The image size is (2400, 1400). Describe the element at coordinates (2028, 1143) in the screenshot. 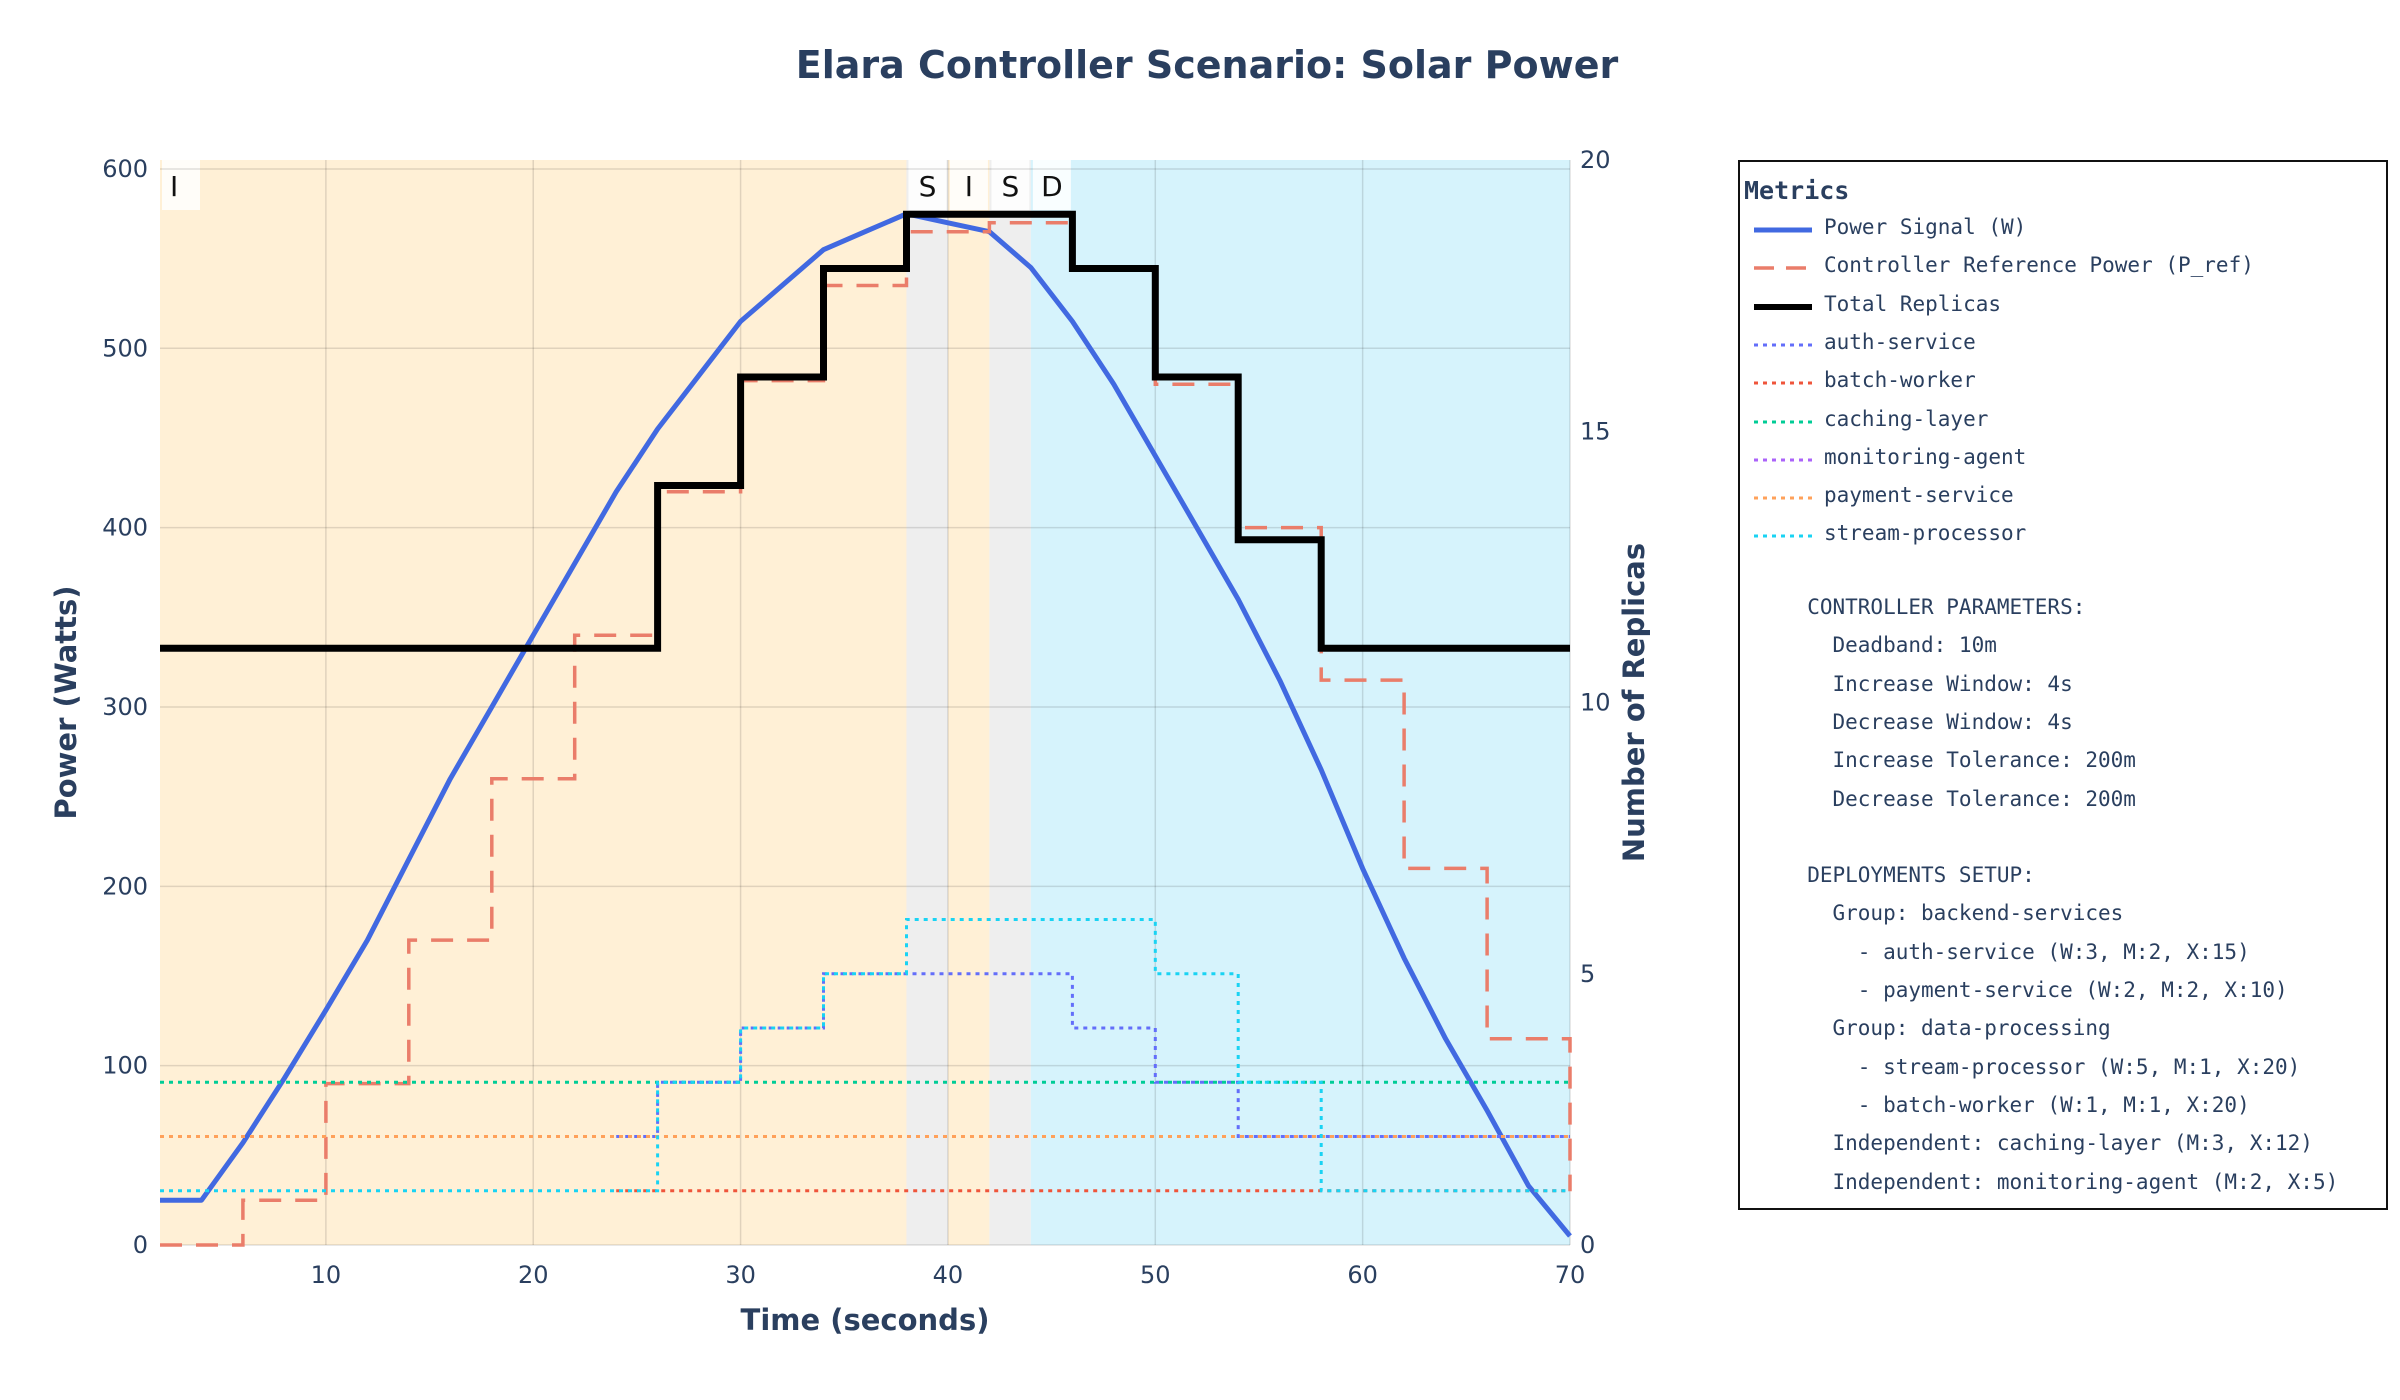

I see `legend-note-line: Independent: caching-layer (M:3, X:12)` at that location.